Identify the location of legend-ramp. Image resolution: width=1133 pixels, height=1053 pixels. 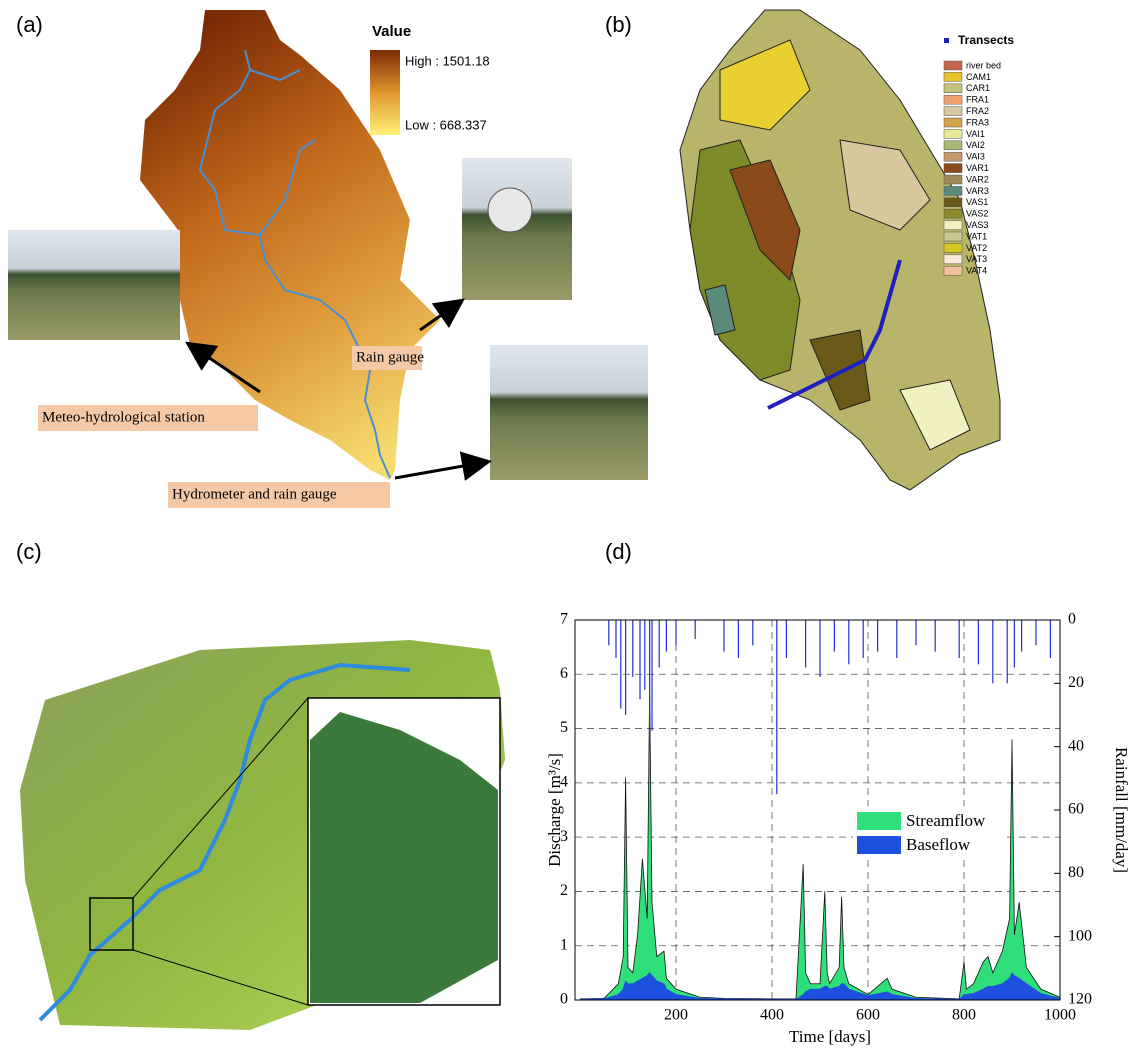
(385, 92).